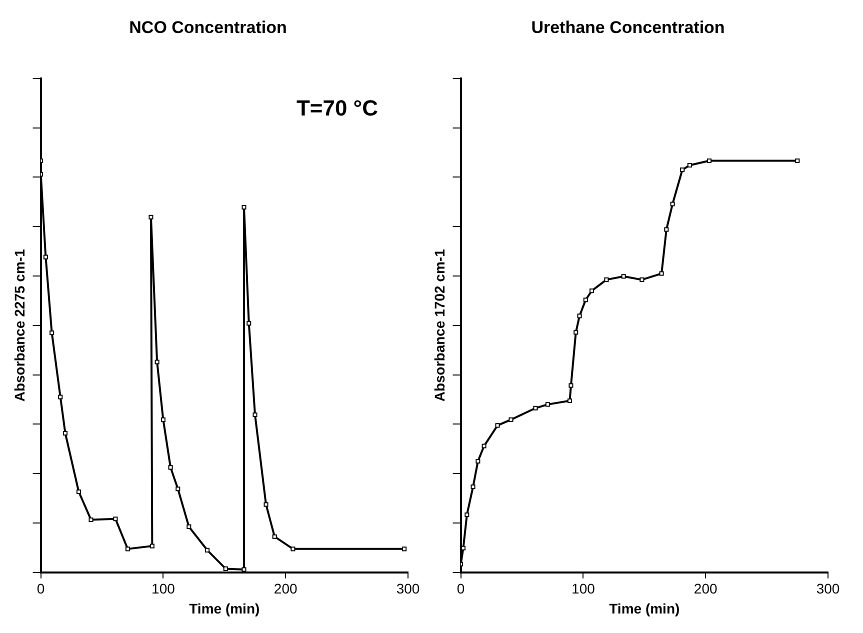  Describe the element at coordinates (439, 325) in the screenshot. I see `y-axis-title: Absorbance 1702 cm-1` at that location.